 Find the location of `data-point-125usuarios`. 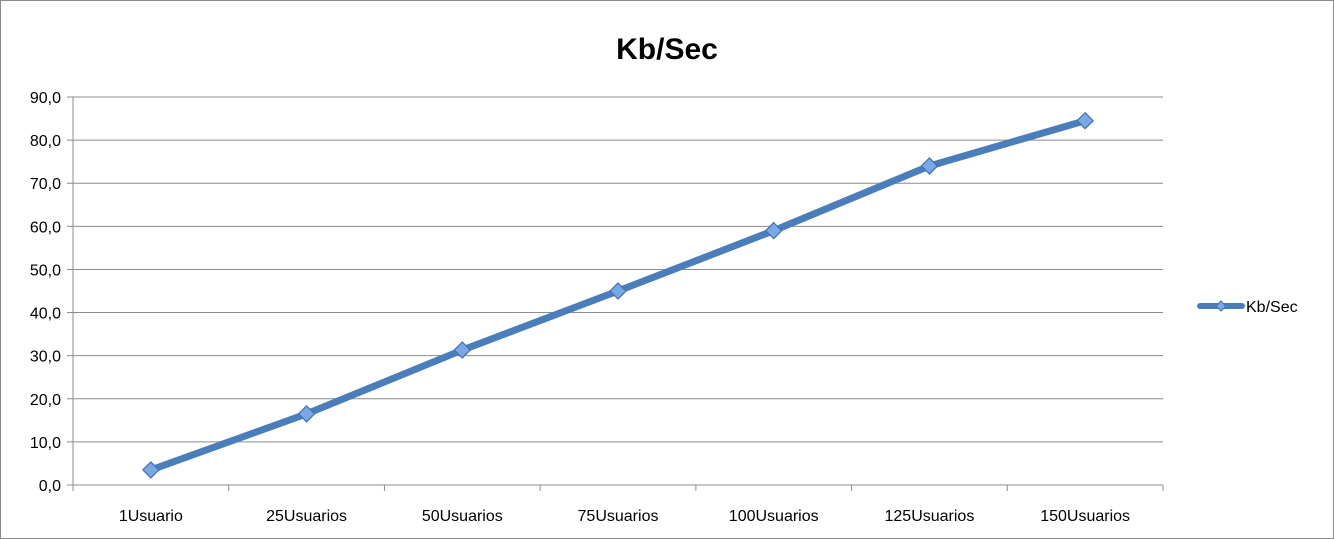

data-point-125usuarios is located at coordinates (929, 166).